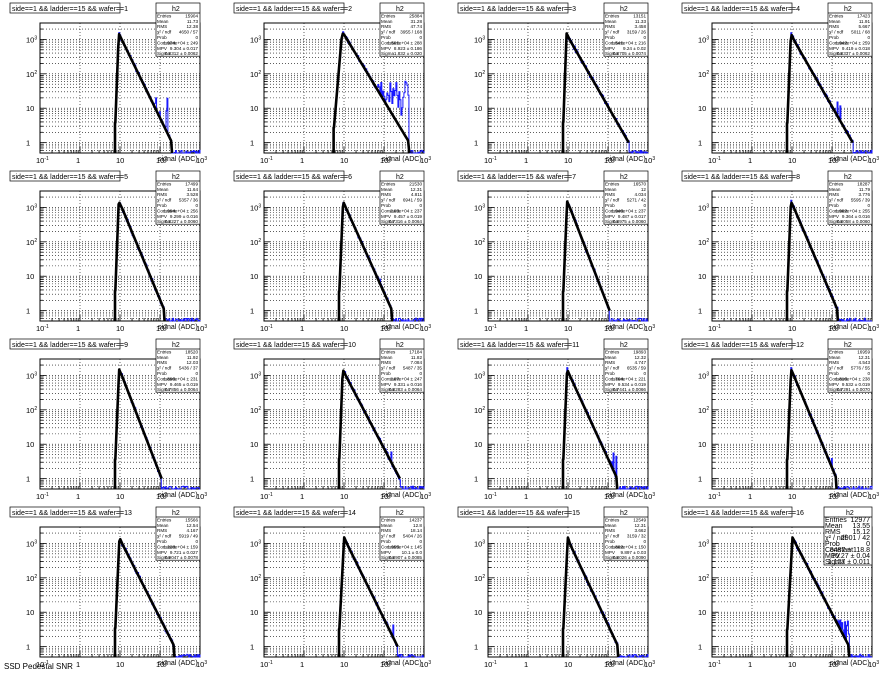 The height and width of the screenshot is (677, 896). What do you see at coordinates (193, 189) in the screenshot?
I see `stats-value: 11.64` at bounding box center [193, 189].